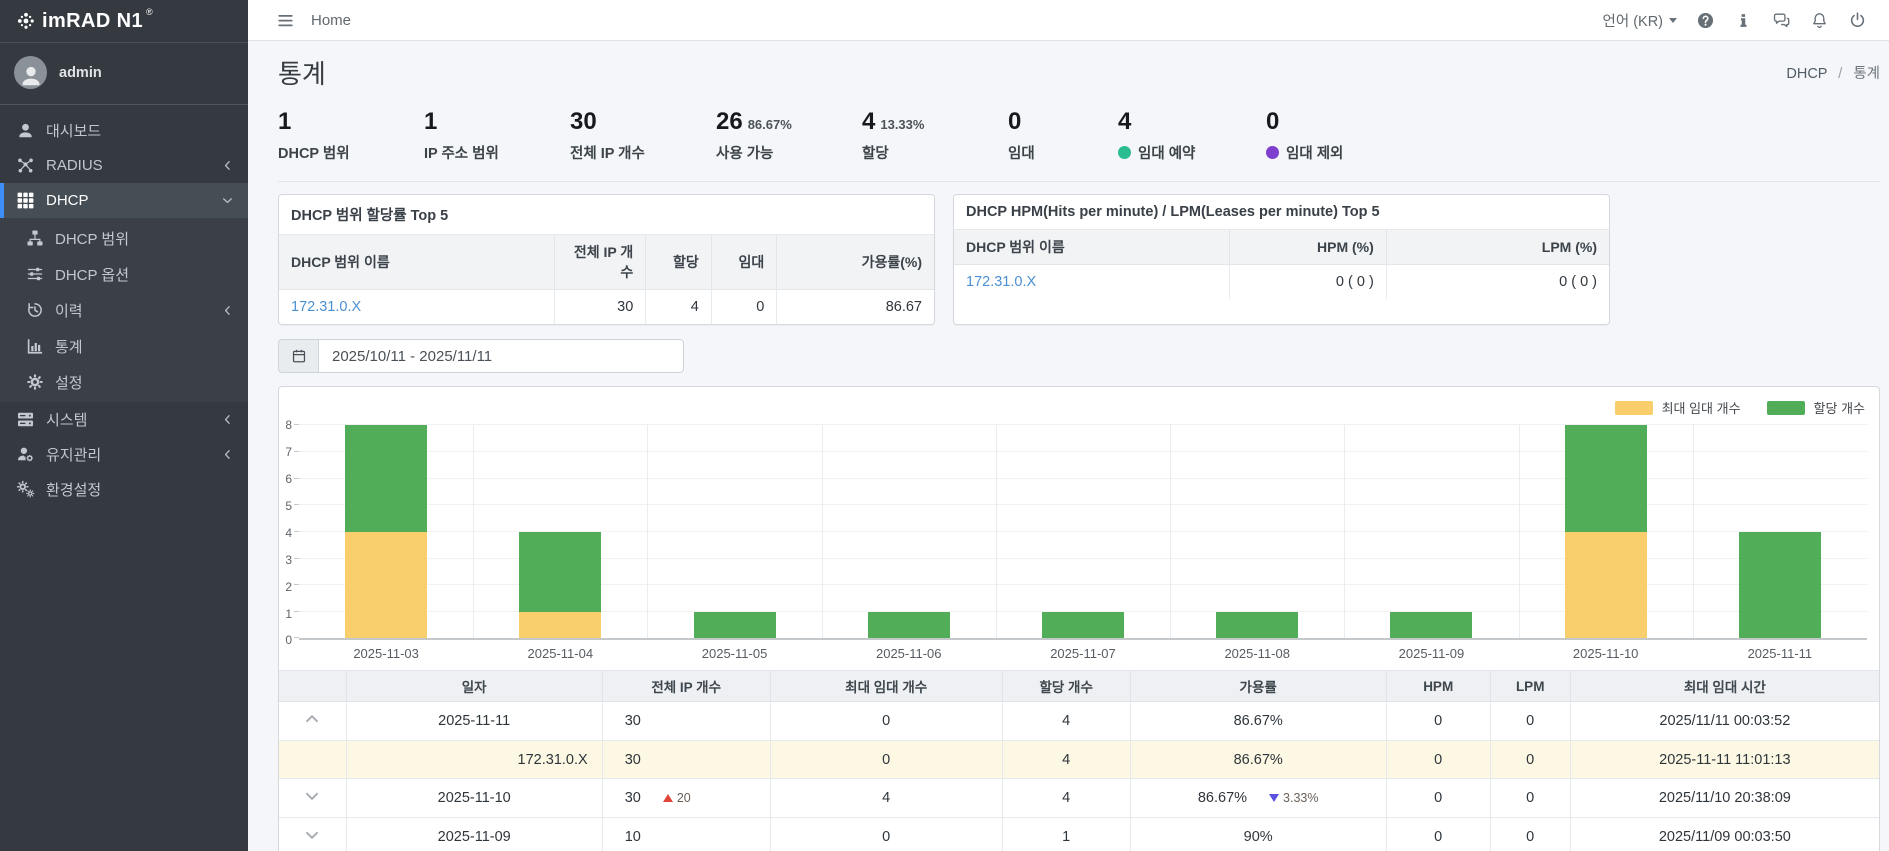  What do you see at coordinates (678, 263) in the screenshot?
I see `col-header: 할당` at bounding box center [678, 263].